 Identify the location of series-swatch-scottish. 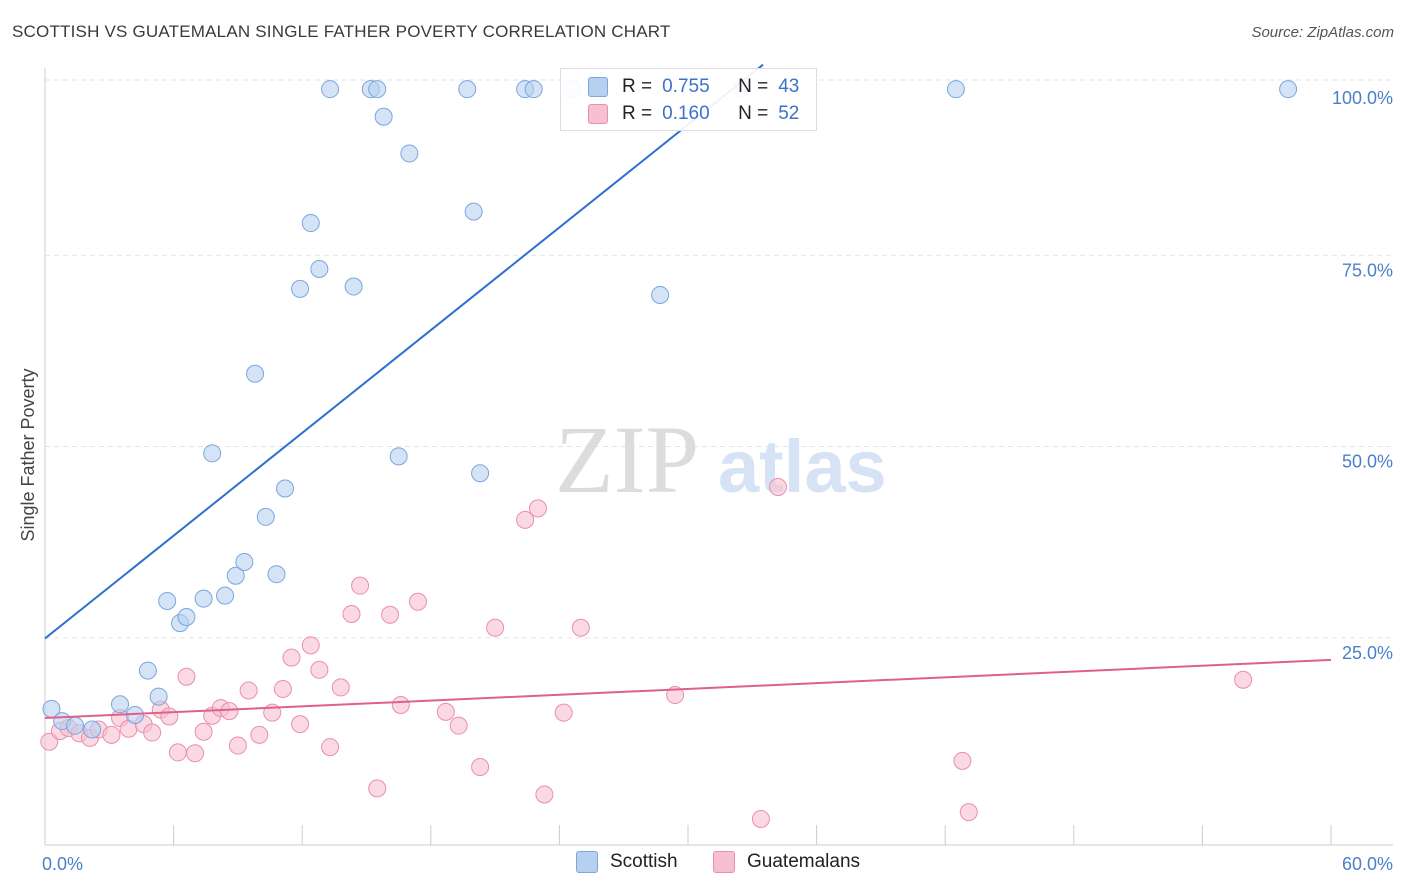
(587, 862).